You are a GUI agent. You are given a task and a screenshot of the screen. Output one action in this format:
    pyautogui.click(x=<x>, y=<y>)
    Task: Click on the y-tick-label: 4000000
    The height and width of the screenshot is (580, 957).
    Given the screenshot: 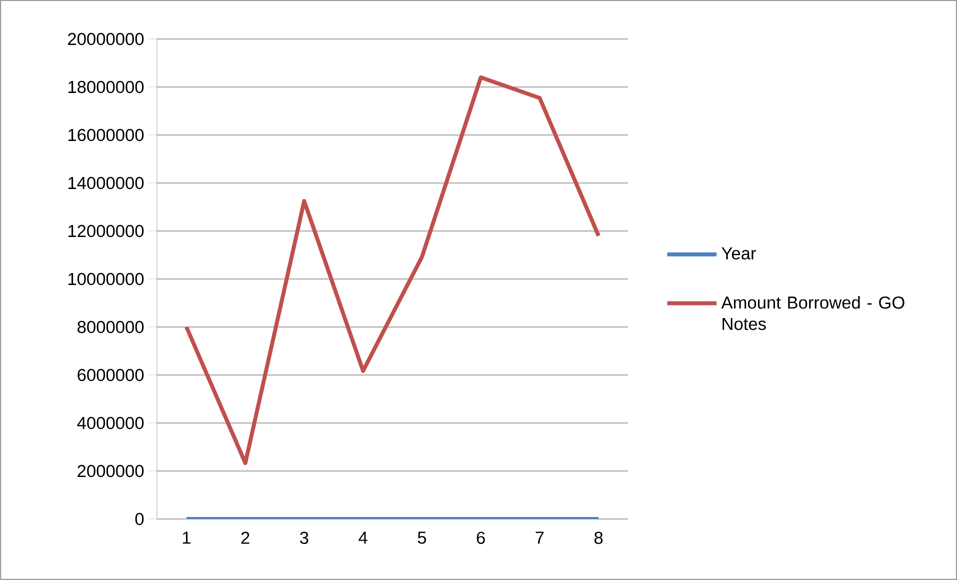 What is the action you would take?
    pyautogui.click(x=110, y=423)
    